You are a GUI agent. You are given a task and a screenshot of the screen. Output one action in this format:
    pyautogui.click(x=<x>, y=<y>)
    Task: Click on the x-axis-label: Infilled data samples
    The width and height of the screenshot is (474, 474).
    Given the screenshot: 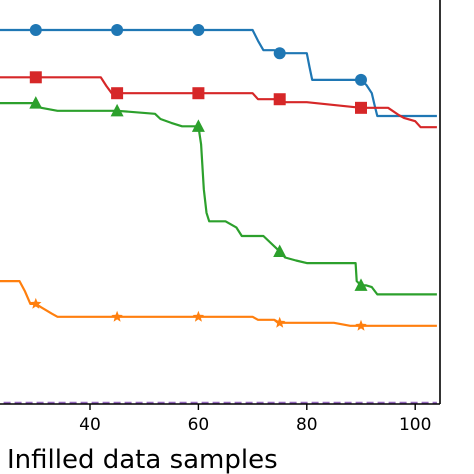 What is the action you would take?
    pyautogui.click(x=142, y=459)
    